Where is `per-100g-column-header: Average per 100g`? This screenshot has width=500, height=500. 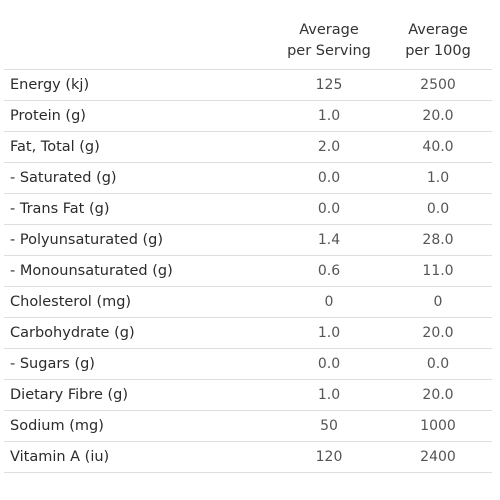
per-100g-column-header: Average per 100g is located at coordinates (438, 43).